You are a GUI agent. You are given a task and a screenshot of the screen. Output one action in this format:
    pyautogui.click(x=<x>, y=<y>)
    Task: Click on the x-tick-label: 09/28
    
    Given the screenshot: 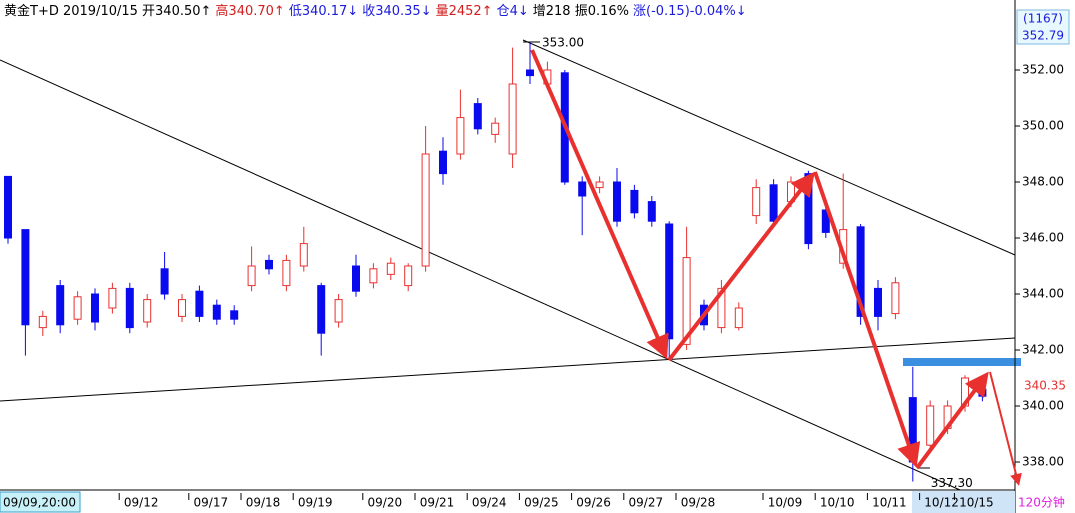 What is the action you would take?
    pyautogui.click(x=698, y=503)
    